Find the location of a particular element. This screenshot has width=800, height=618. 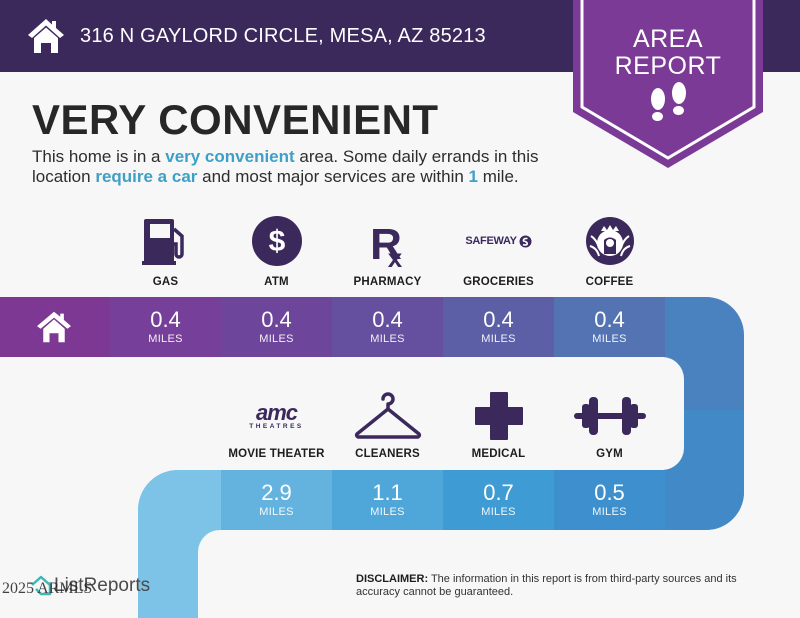

listreports-brand-text: ListReports is located at coordinates (102, 585).